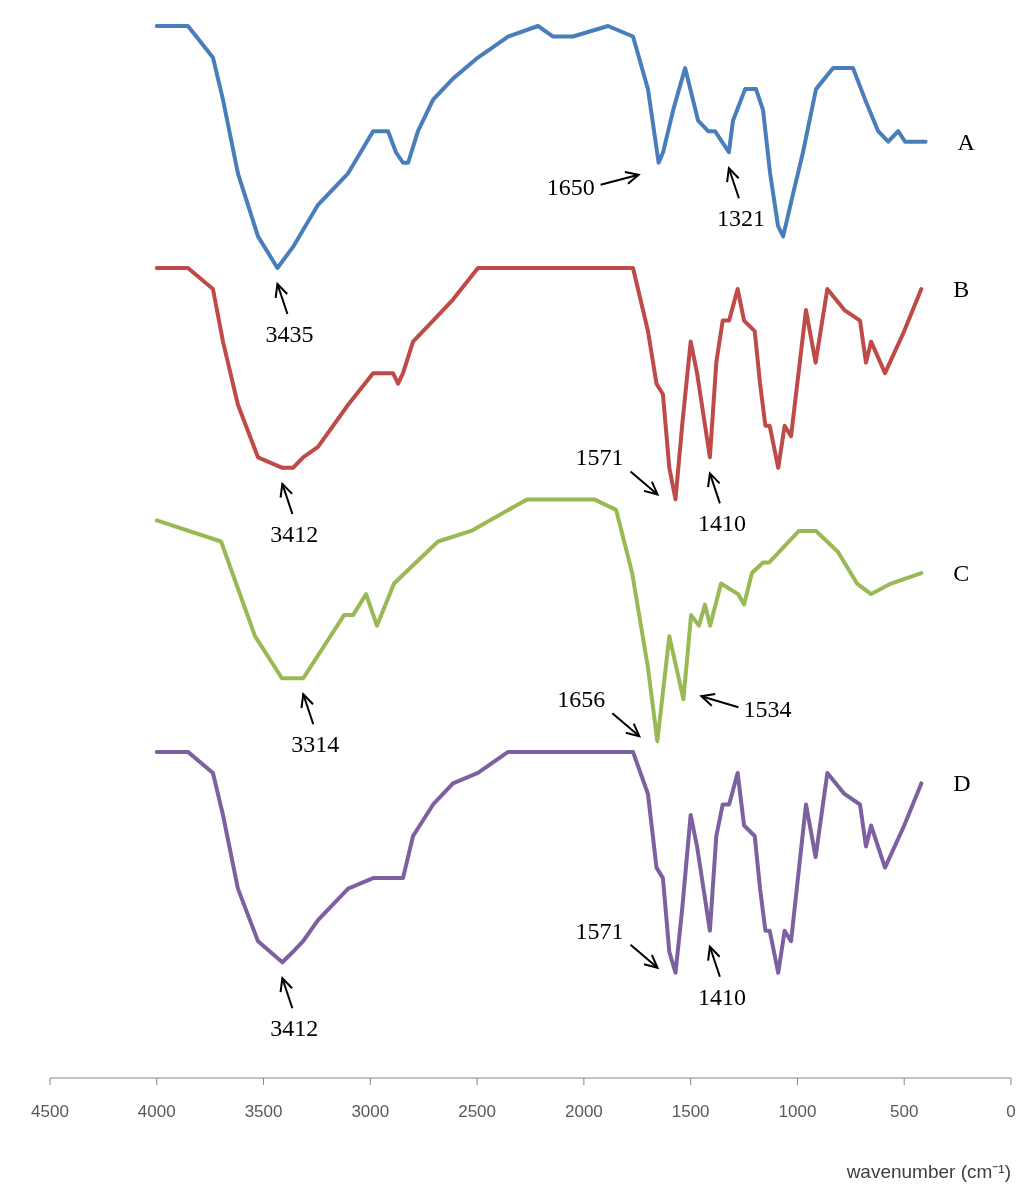 This screenshot has width=1016, height=1185. I want to click on series-label: D, so click(962, 783).